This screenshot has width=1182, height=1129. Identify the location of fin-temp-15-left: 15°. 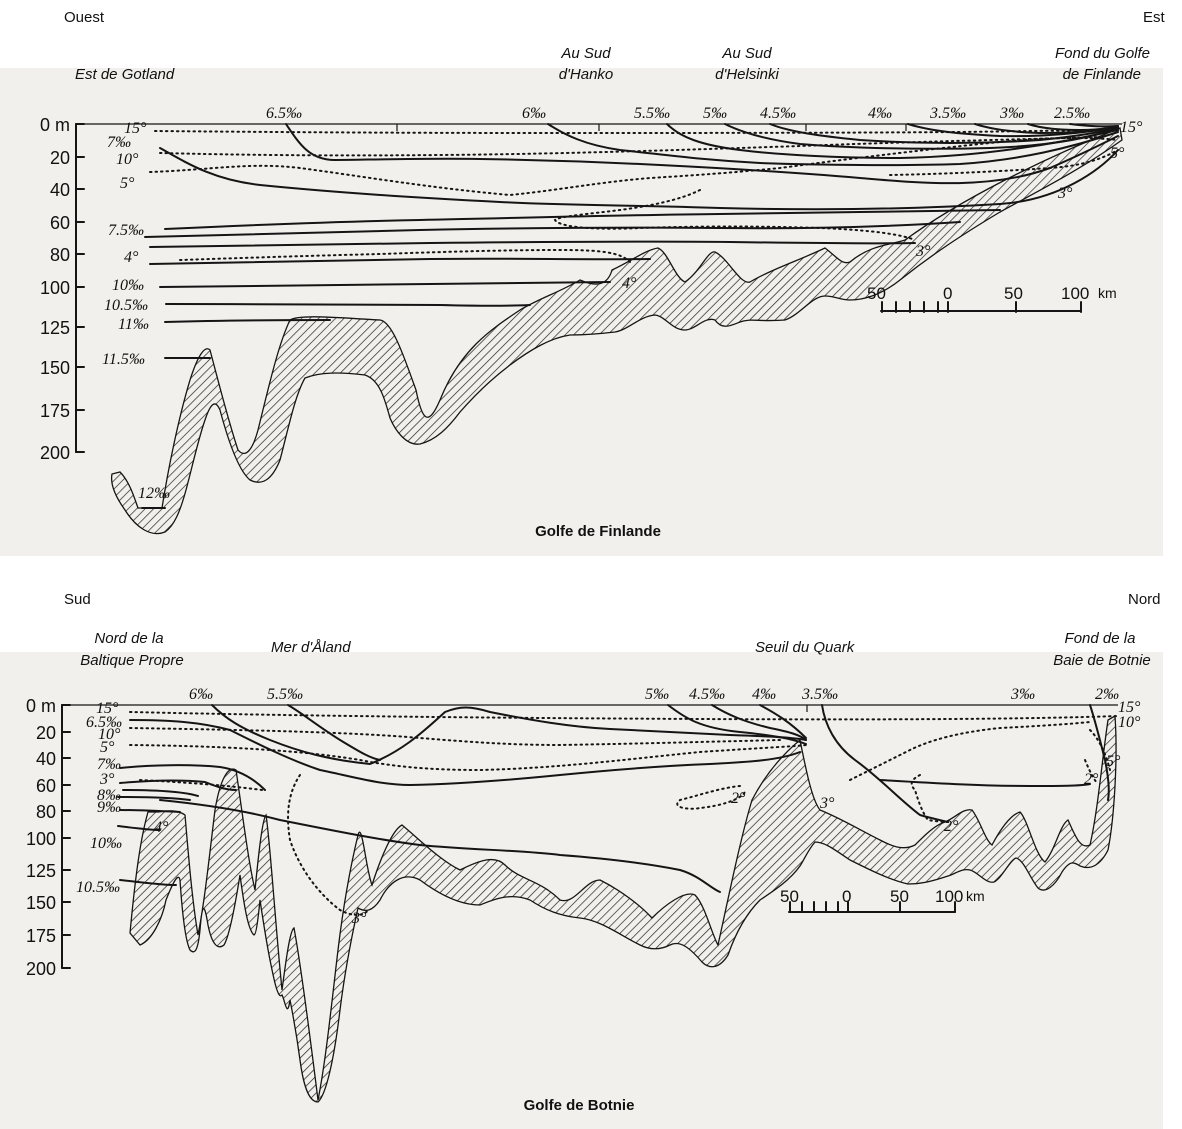
(135, 128).